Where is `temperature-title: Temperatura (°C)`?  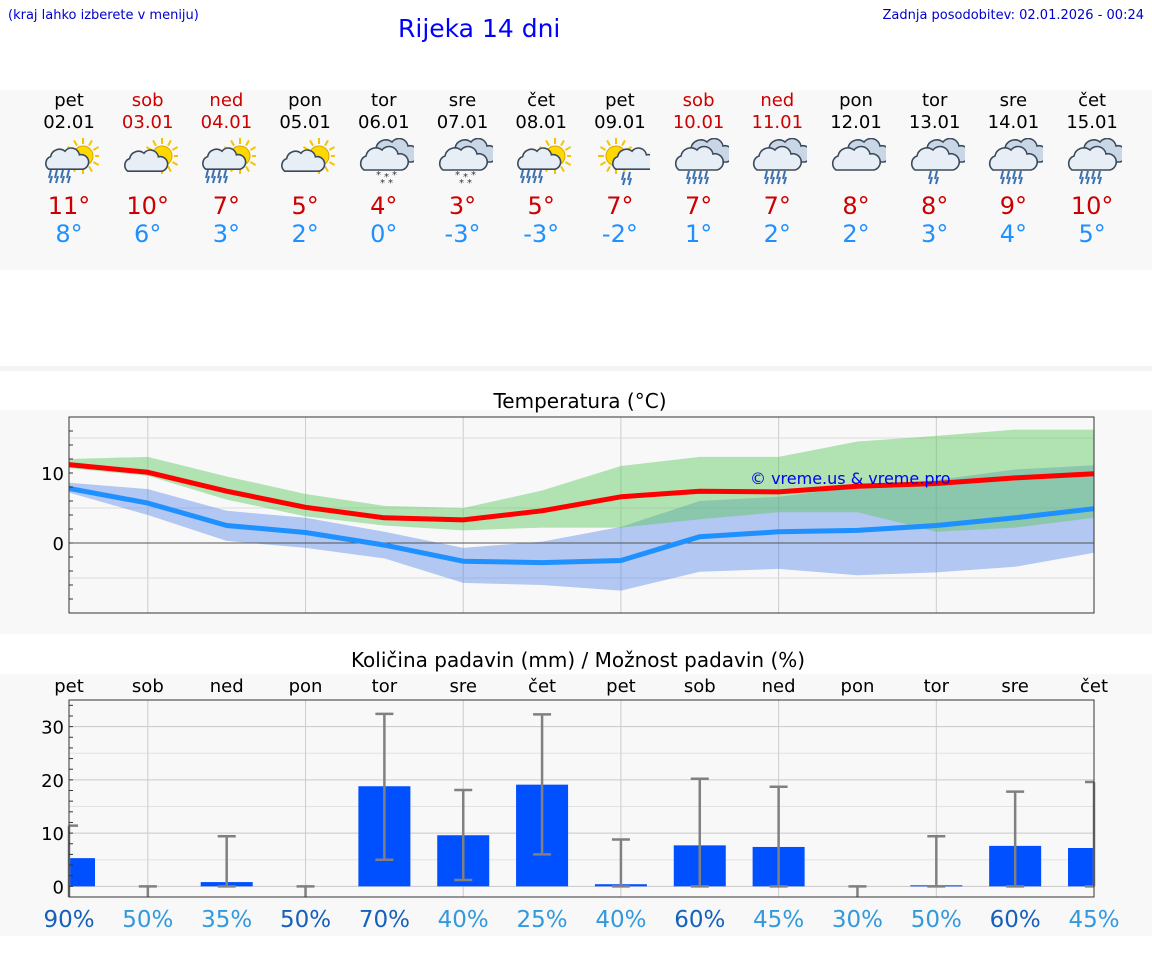 temperature-title: Temperatura (°C) is located at coordinates (579, 401).